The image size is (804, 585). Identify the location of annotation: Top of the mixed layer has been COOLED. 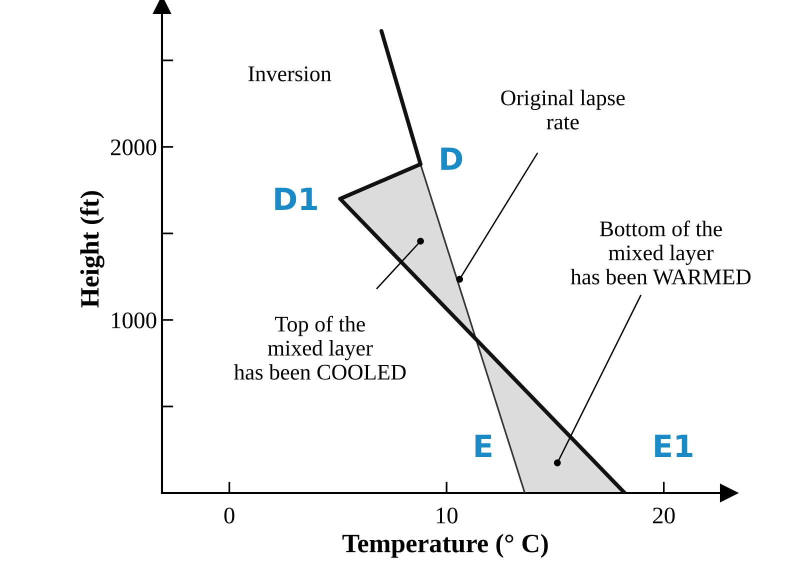
(320, 348).